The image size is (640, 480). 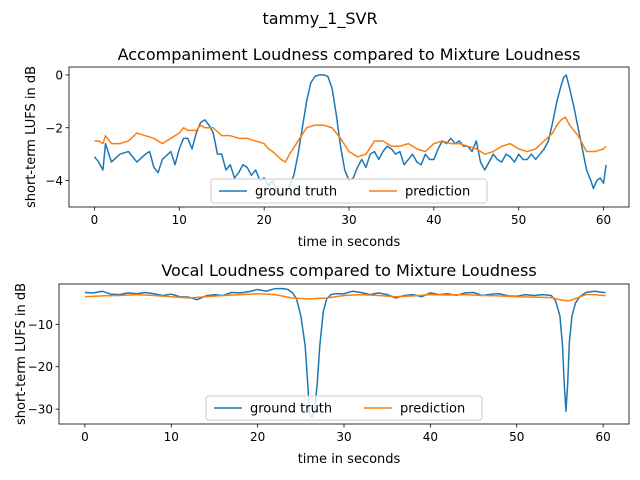 I want to click on vocal-legend: ground truth prediction, so click(x=344, y=408).